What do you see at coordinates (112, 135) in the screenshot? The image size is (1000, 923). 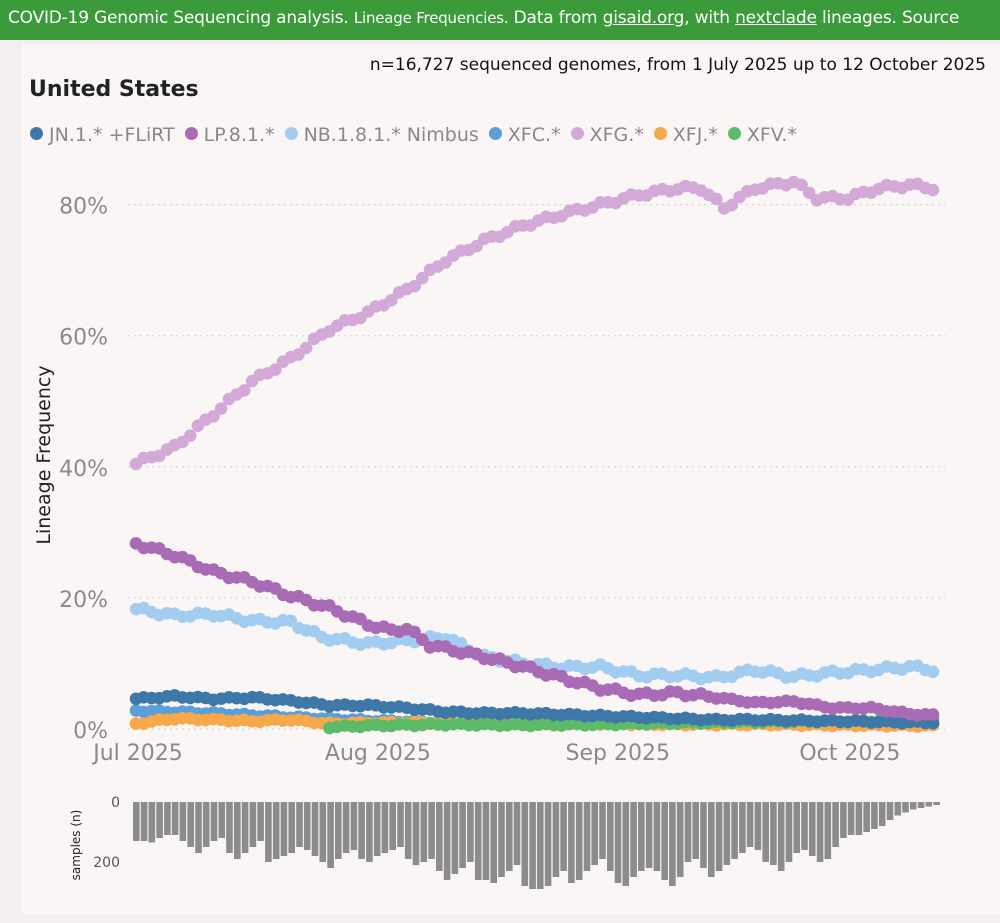 I see `legend-label: JN.1.* +FLiRT` at bounding box center [112, 135].